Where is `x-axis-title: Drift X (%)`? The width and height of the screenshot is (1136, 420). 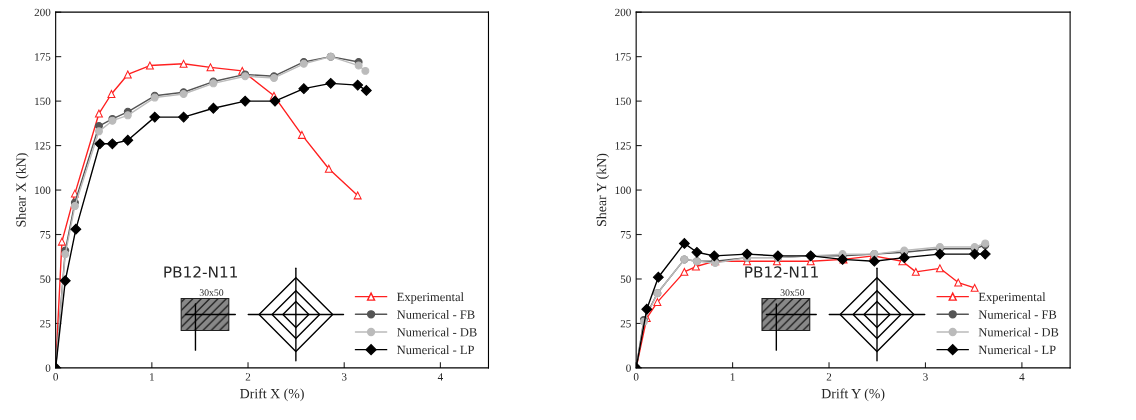 x-axis-title: Drift X (%) is located at coordinates (272, 395).